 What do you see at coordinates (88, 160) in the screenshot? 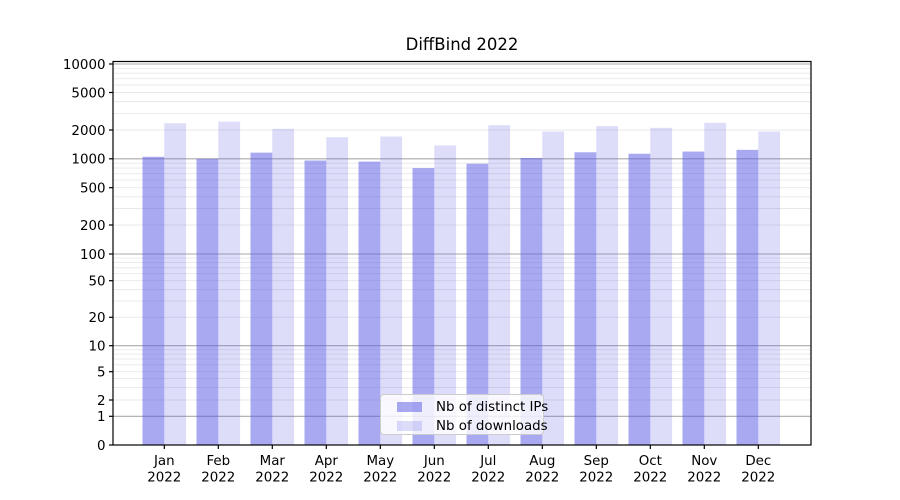
I see `y-tick-label: 1000` at bounding box center [88, 160].